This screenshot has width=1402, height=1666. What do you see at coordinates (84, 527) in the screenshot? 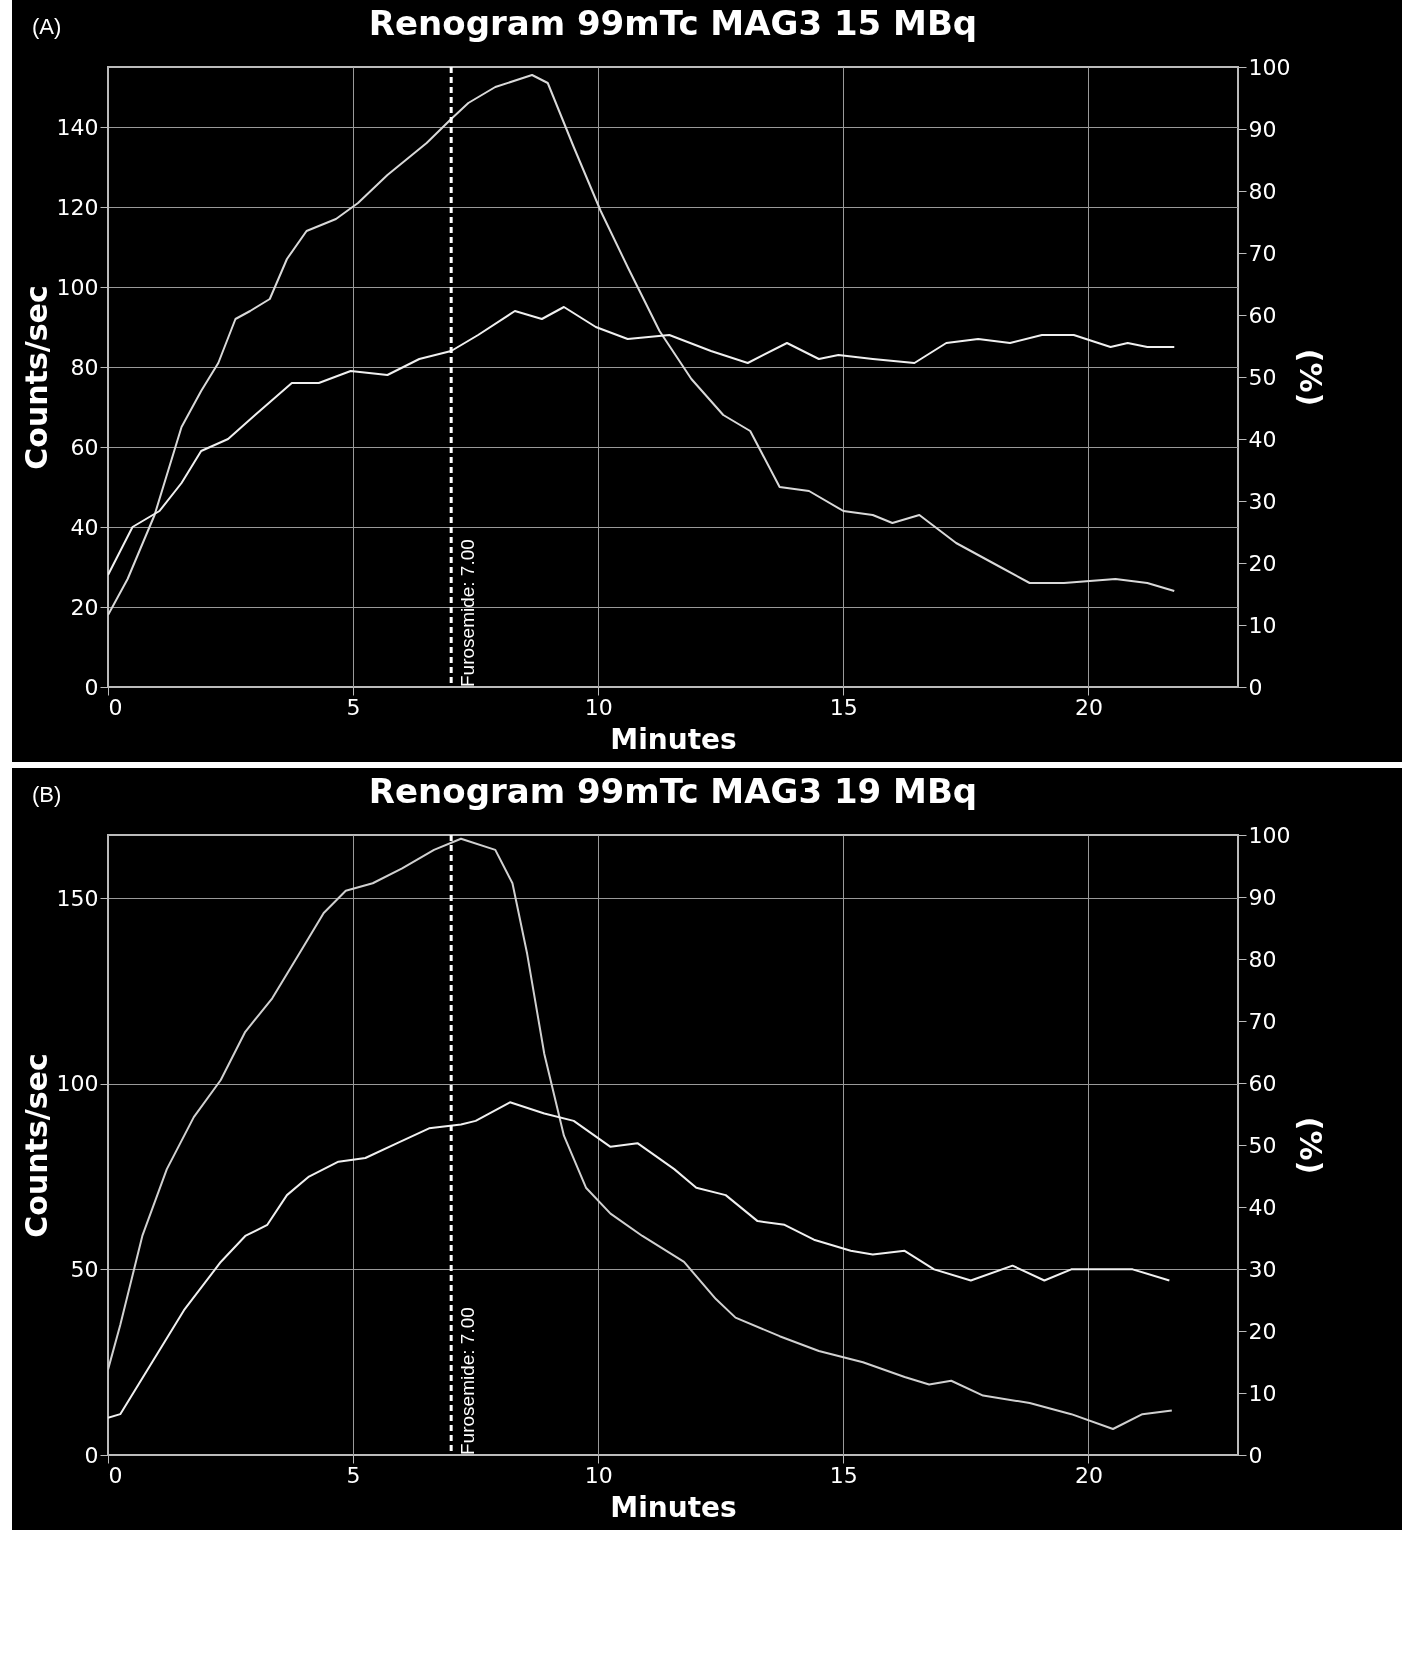
I see `y-tick-label: 40` at bounding box center [84, 527].